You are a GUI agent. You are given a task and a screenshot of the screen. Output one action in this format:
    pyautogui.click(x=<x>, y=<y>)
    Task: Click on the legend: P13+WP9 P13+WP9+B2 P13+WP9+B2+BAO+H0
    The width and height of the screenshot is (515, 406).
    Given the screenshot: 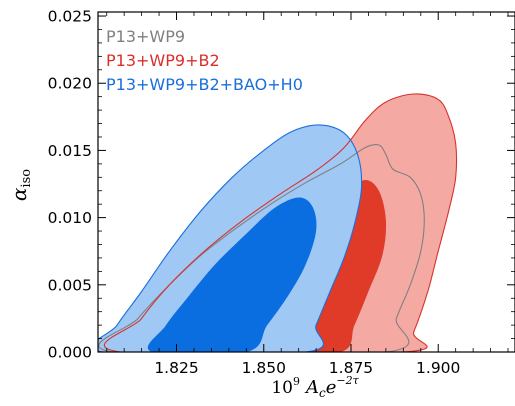 What is the action you would take?
    pyautogui.click(x=204, y=60)
    